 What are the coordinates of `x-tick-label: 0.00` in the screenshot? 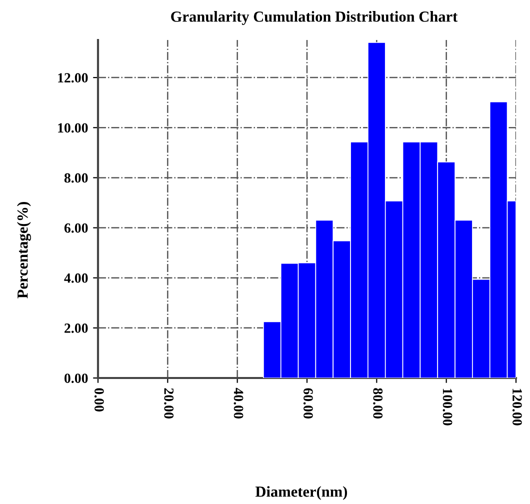 It's located at (99, 400).